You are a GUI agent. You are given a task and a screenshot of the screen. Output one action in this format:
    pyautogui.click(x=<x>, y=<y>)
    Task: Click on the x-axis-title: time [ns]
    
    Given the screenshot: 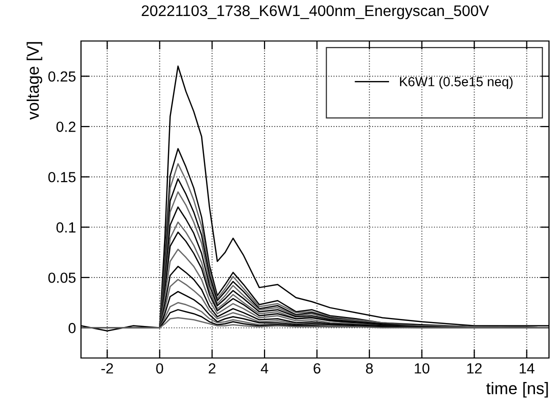 What is the action you would take?
    pyautogui.click(x=517, y=390)
    